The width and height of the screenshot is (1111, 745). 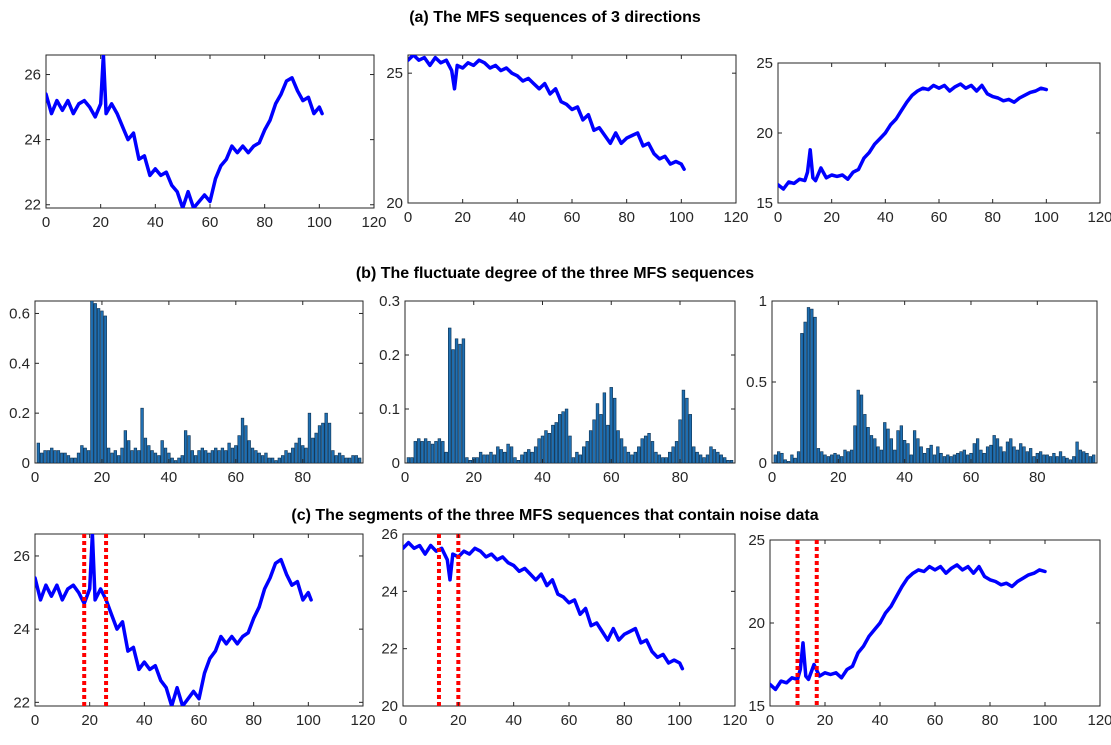 What do you see at coordinates (831, 217) in the screenshot?
I see `panel-a3-xtick-label: 20` at bounding box center [831, 217].